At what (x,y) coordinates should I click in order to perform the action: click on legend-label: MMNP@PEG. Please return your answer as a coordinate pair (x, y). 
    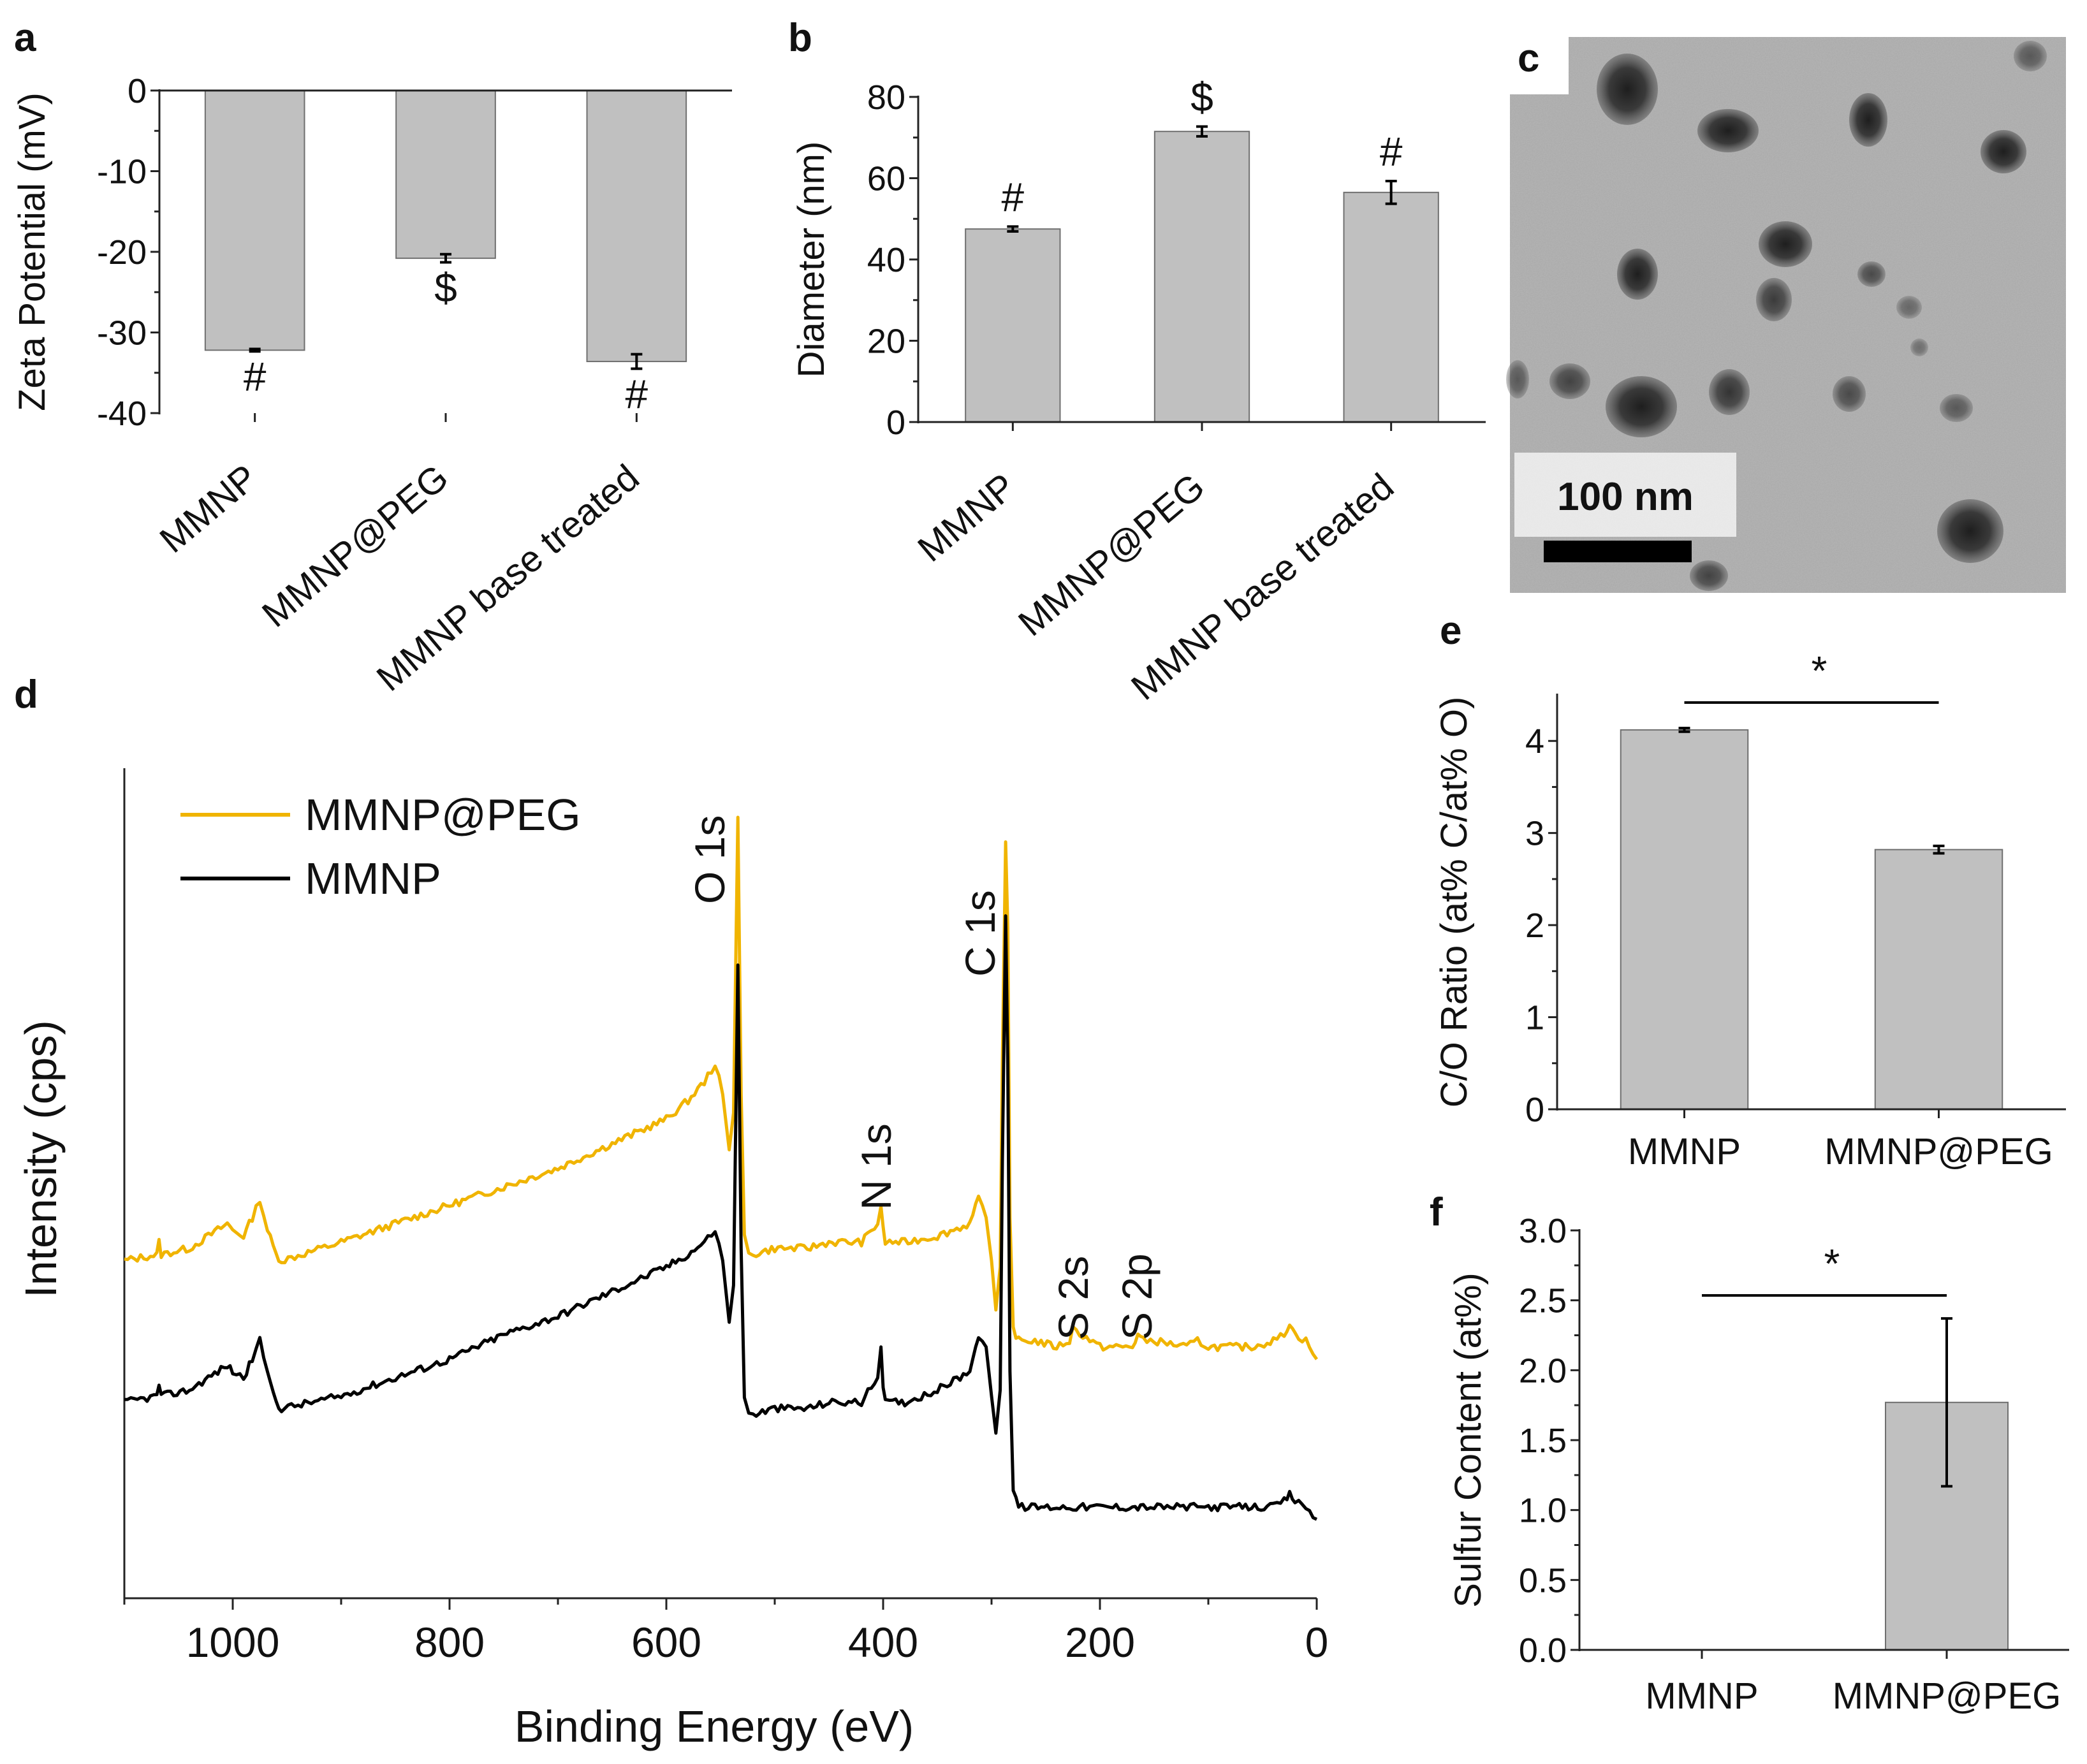
    Looking at the image, I should click on (443, 815).